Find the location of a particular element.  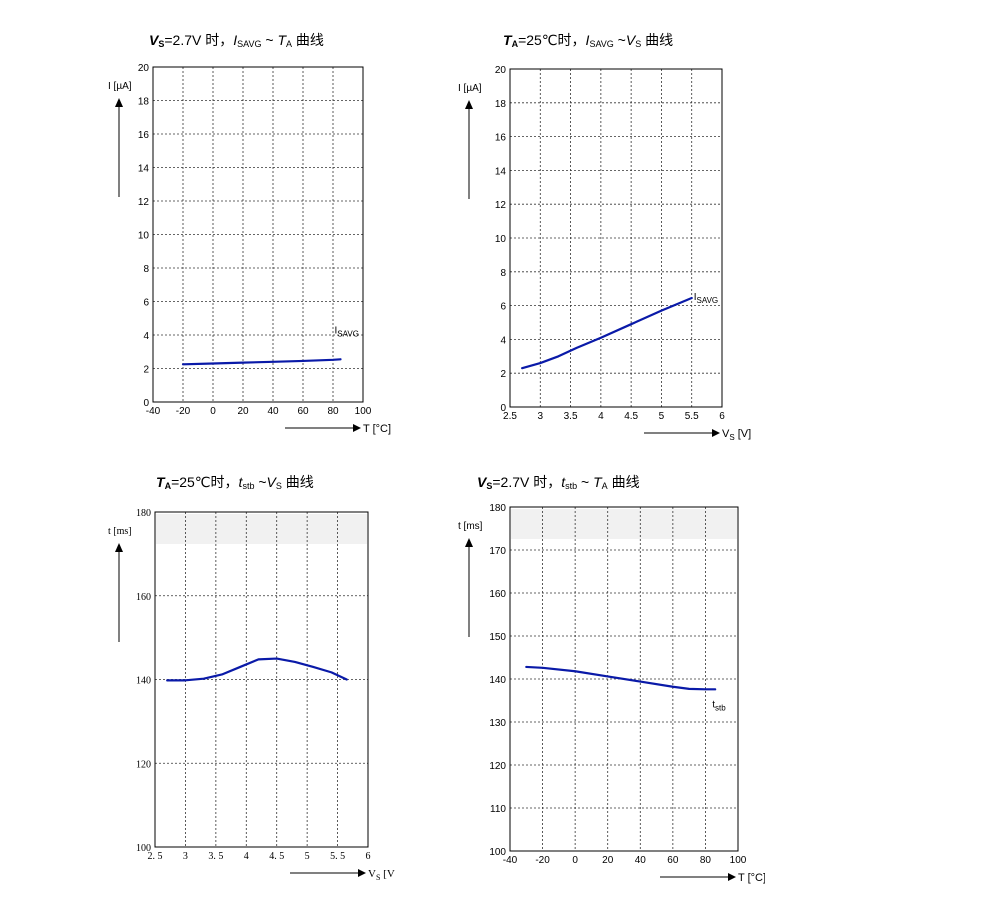

y-tick-label: 18 is located at coordinates (144, 102).